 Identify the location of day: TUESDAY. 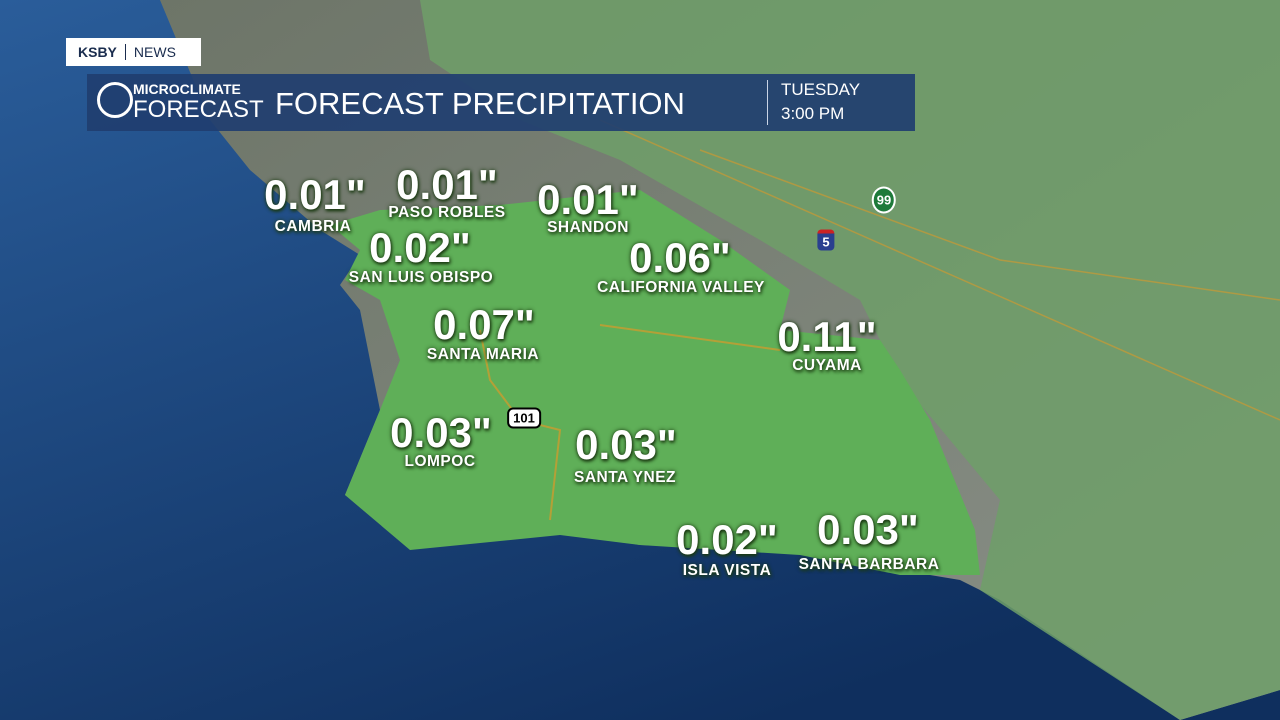
(821, 89).